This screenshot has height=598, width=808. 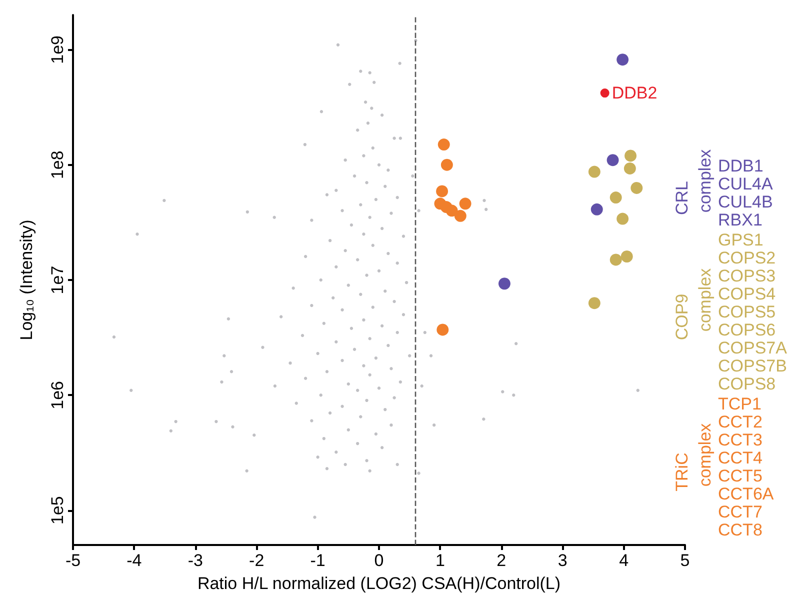 I want to click on y-tick-label: 1e6, so click(x=57, y=395).